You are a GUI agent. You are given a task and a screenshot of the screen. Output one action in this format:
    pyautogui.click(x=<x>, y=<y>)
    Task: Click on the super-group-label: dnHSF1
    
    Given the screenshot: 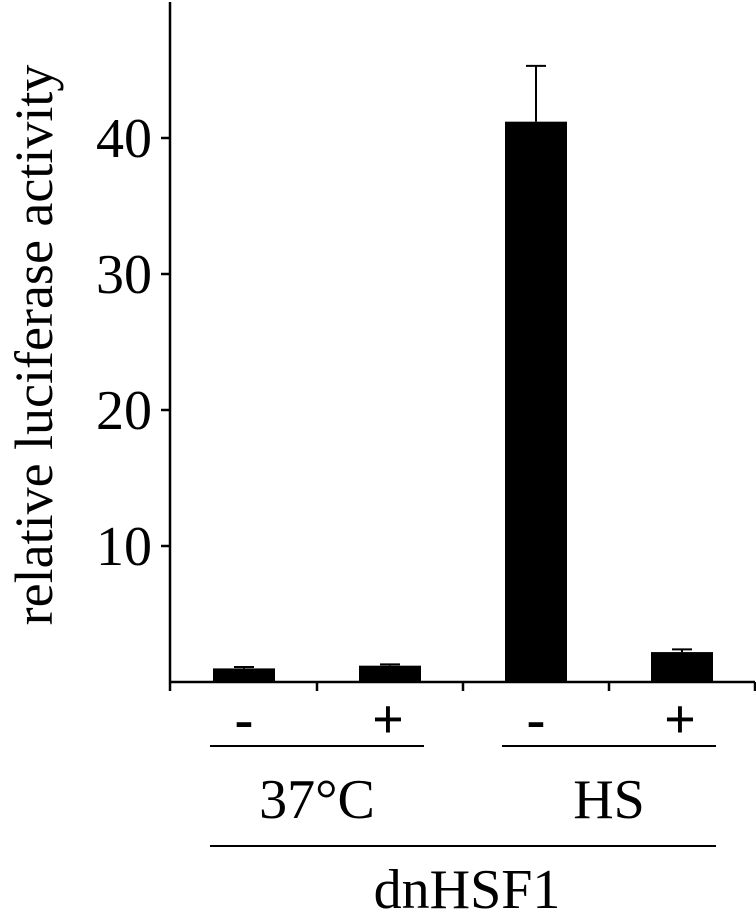 What is the action you would take?
    pyautogui.click(x=467, y=886)
    